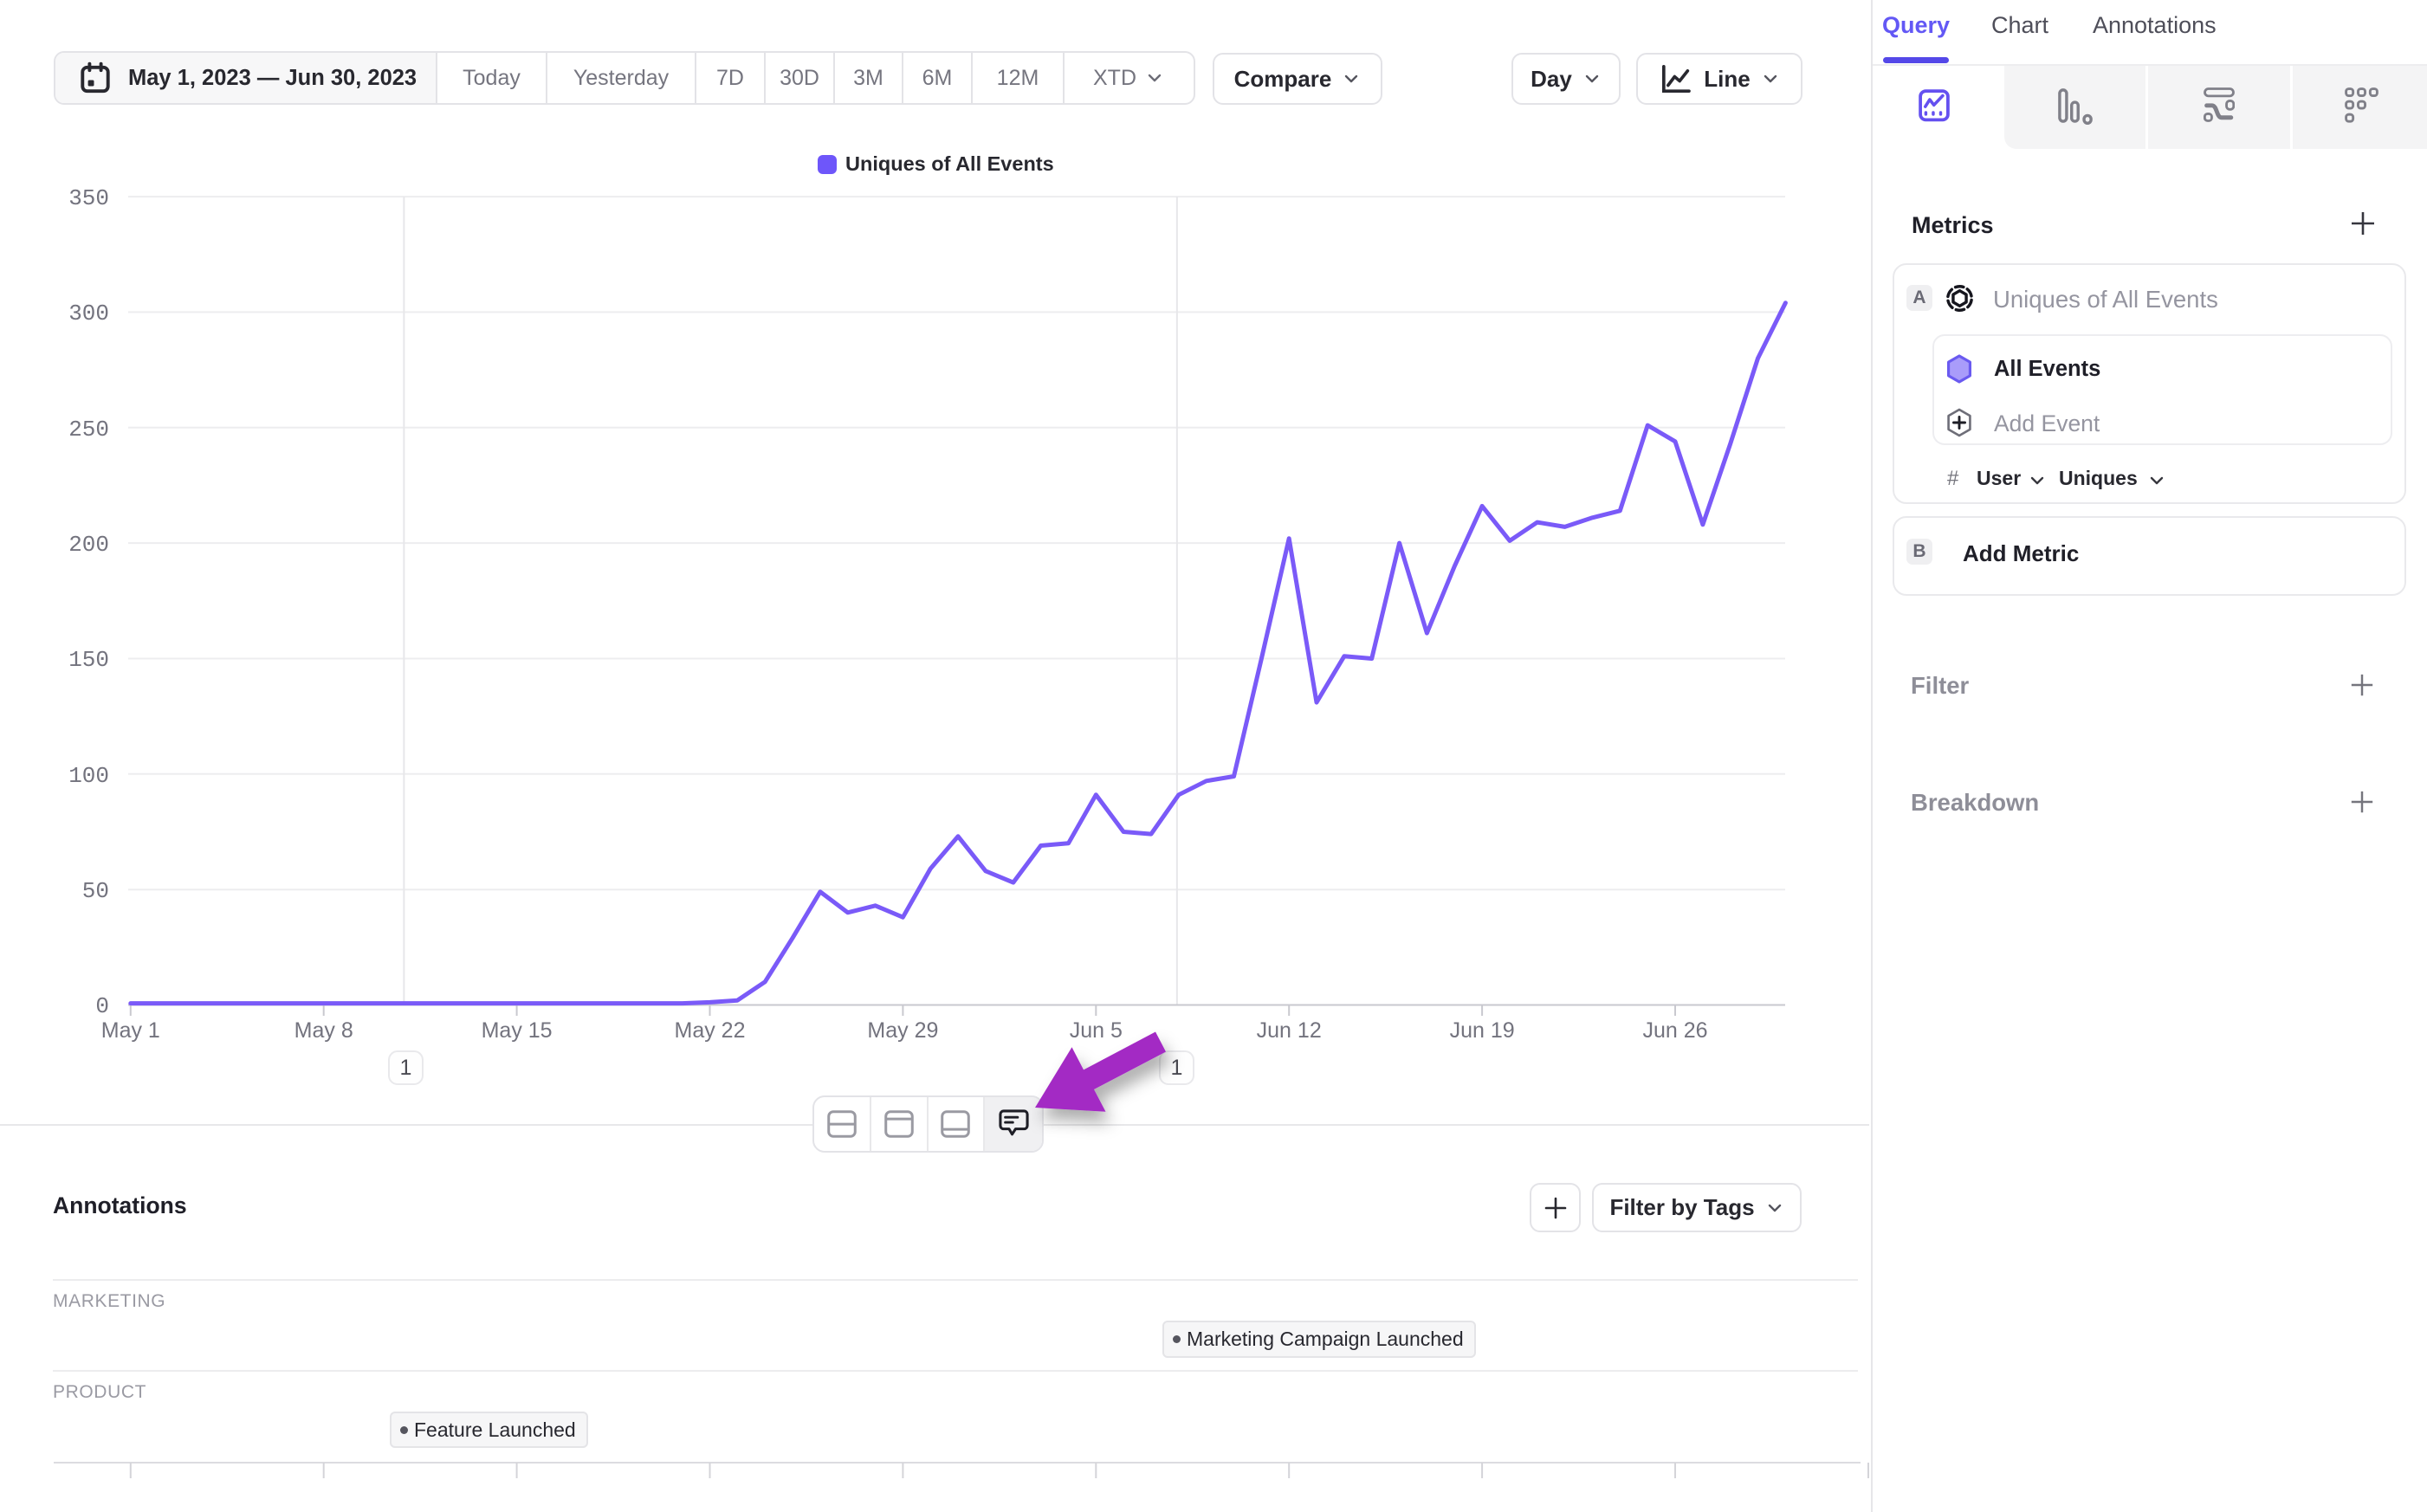 The width and height of the screenshot is (2427, 1512). Describe the element at coordinates (323, 1030) in the screenshot. I see `svg-text: May 8` at that location.